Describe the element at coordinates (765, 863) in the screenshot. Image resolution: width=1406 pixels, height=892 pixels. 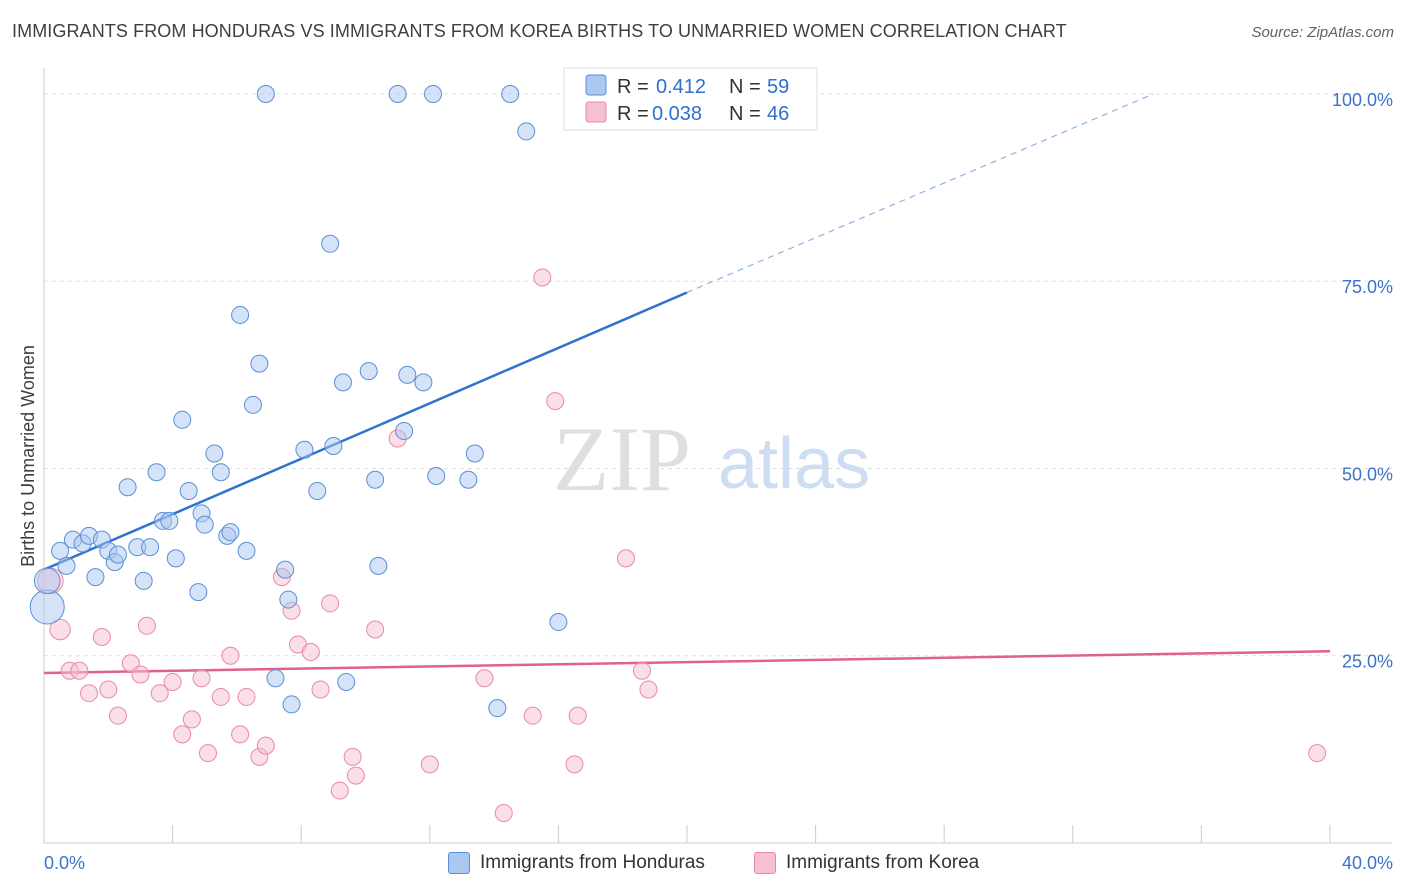
I see `legend-swatch-korea-bottom` at that location.